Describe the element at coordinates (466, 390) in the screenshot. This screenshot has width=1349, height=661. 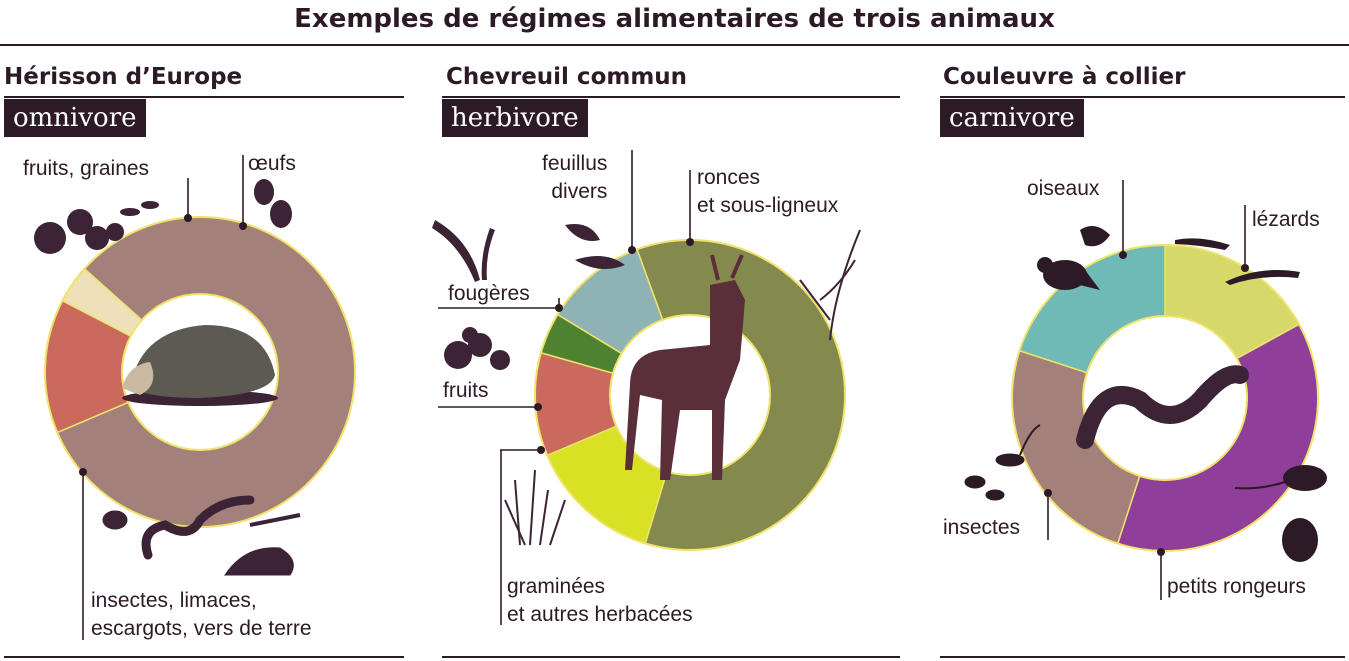
I see `label-fruits-chevreuil: fruits` at that location.